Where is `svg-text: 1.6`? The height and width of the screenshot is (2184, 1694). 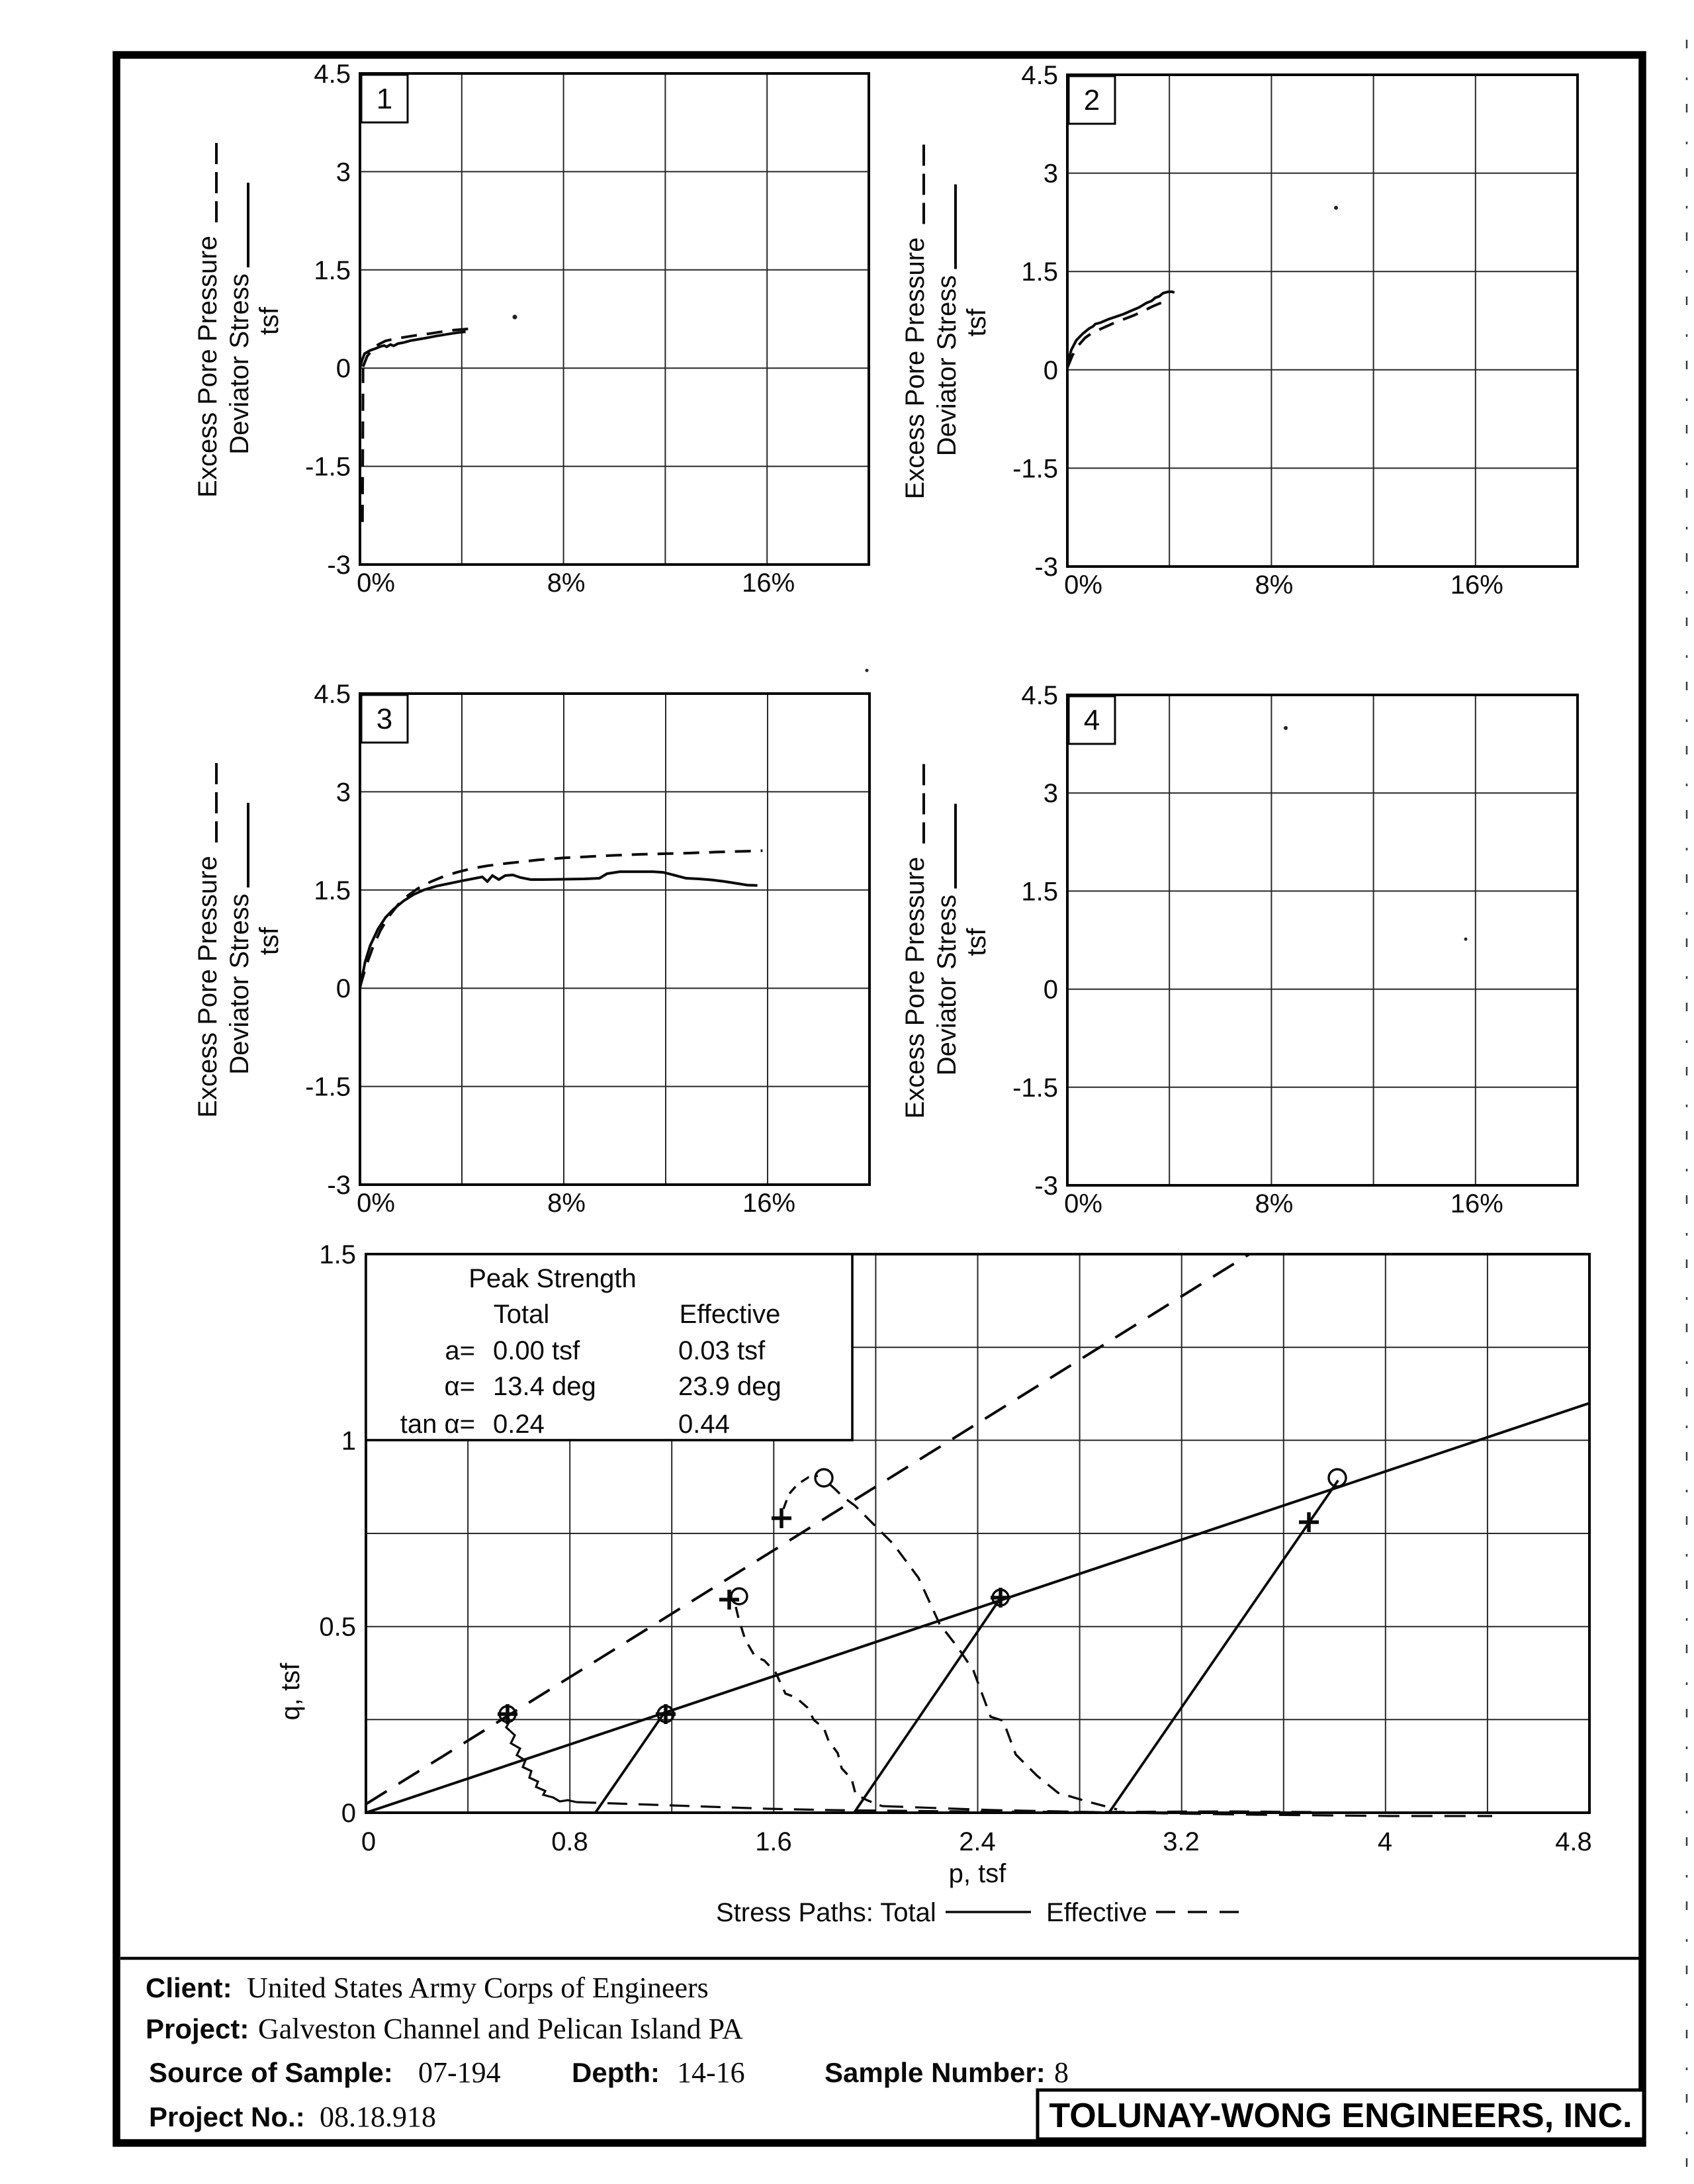 svg-text: 1.6 is located at coordinates (773, 1841).